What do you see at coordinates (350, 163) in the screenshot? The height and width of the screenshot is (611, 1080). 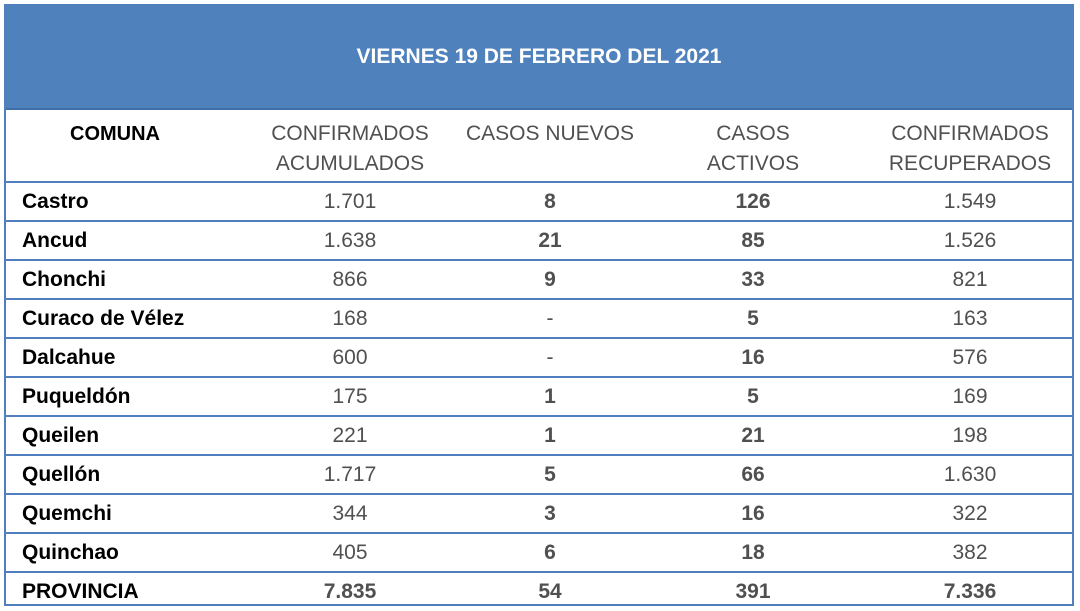 I see `header-line: ACUMULADOS` at bounding box center [350, 163].